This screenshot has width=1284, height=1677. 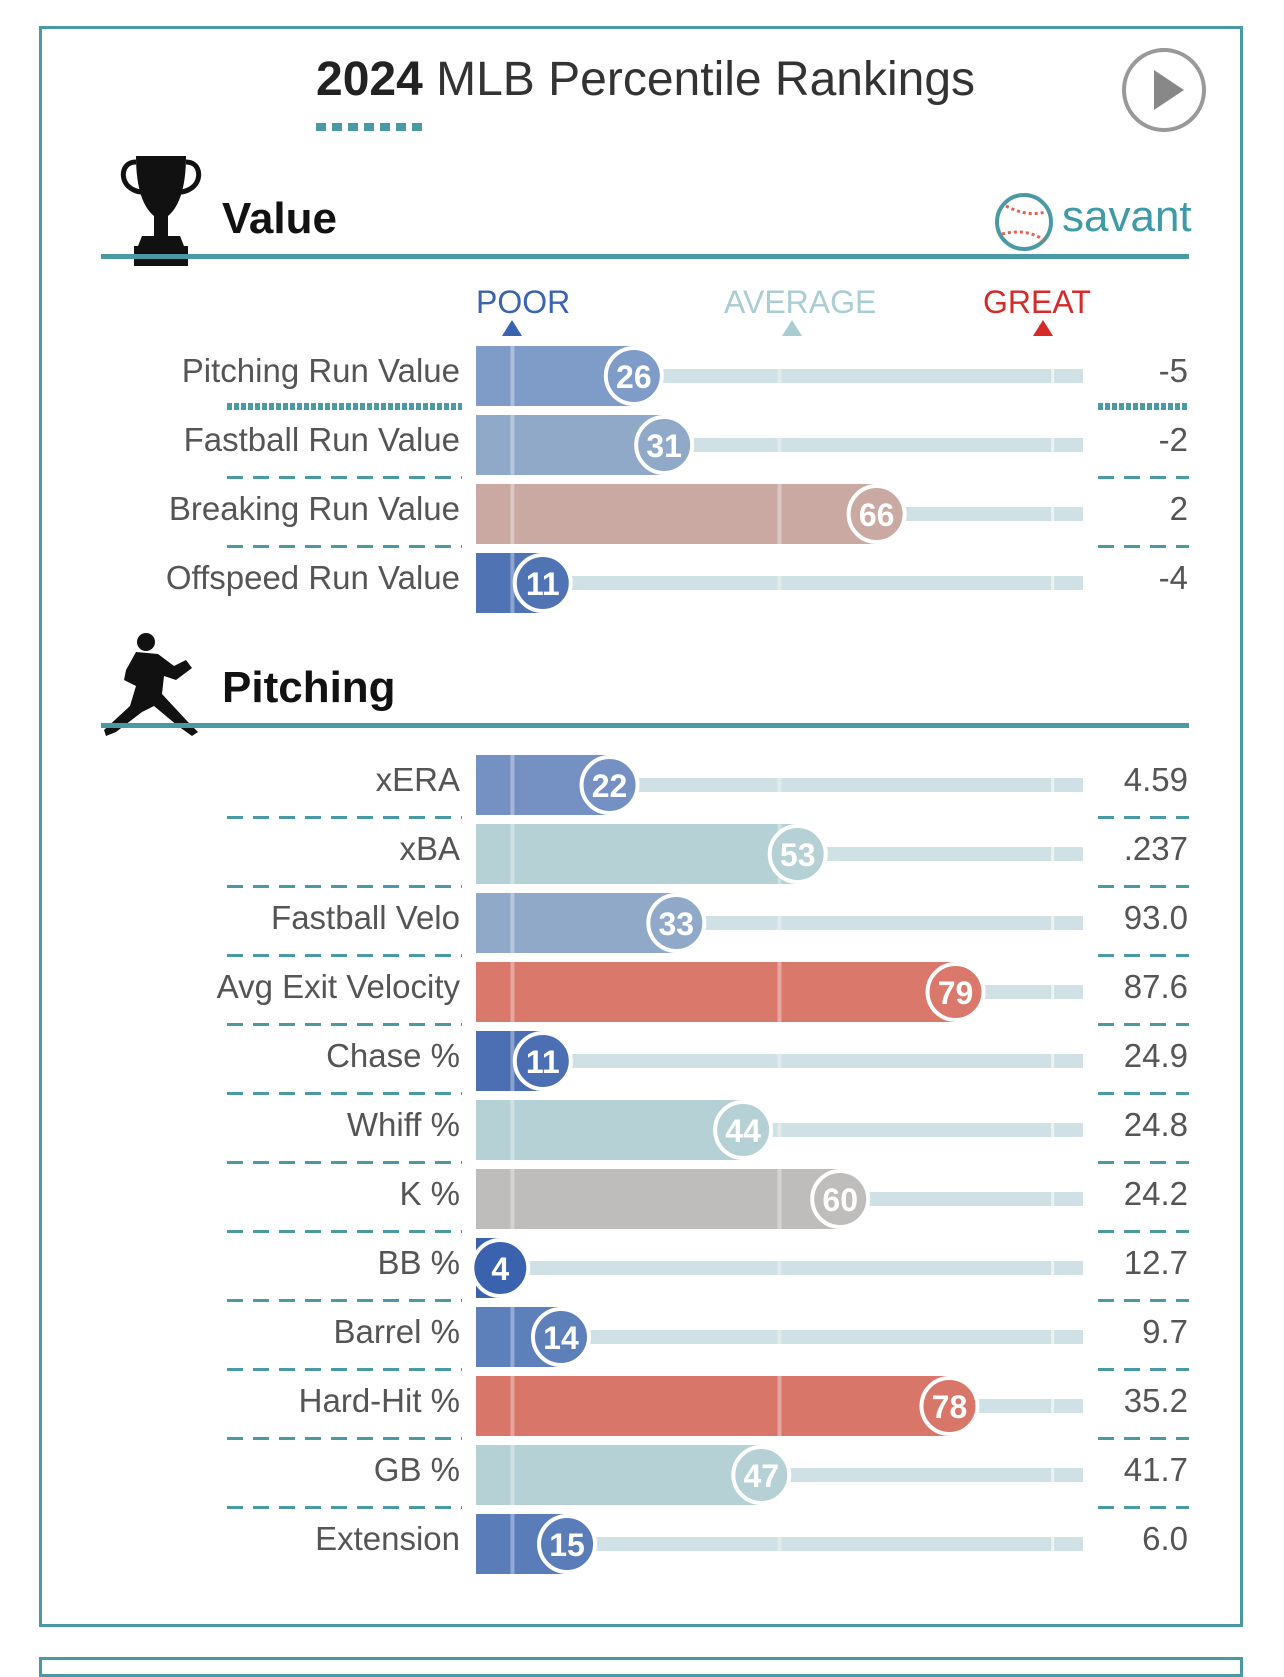 I want to click on title-text: MLB Percentile Rankings, so click(x=699, y=79).